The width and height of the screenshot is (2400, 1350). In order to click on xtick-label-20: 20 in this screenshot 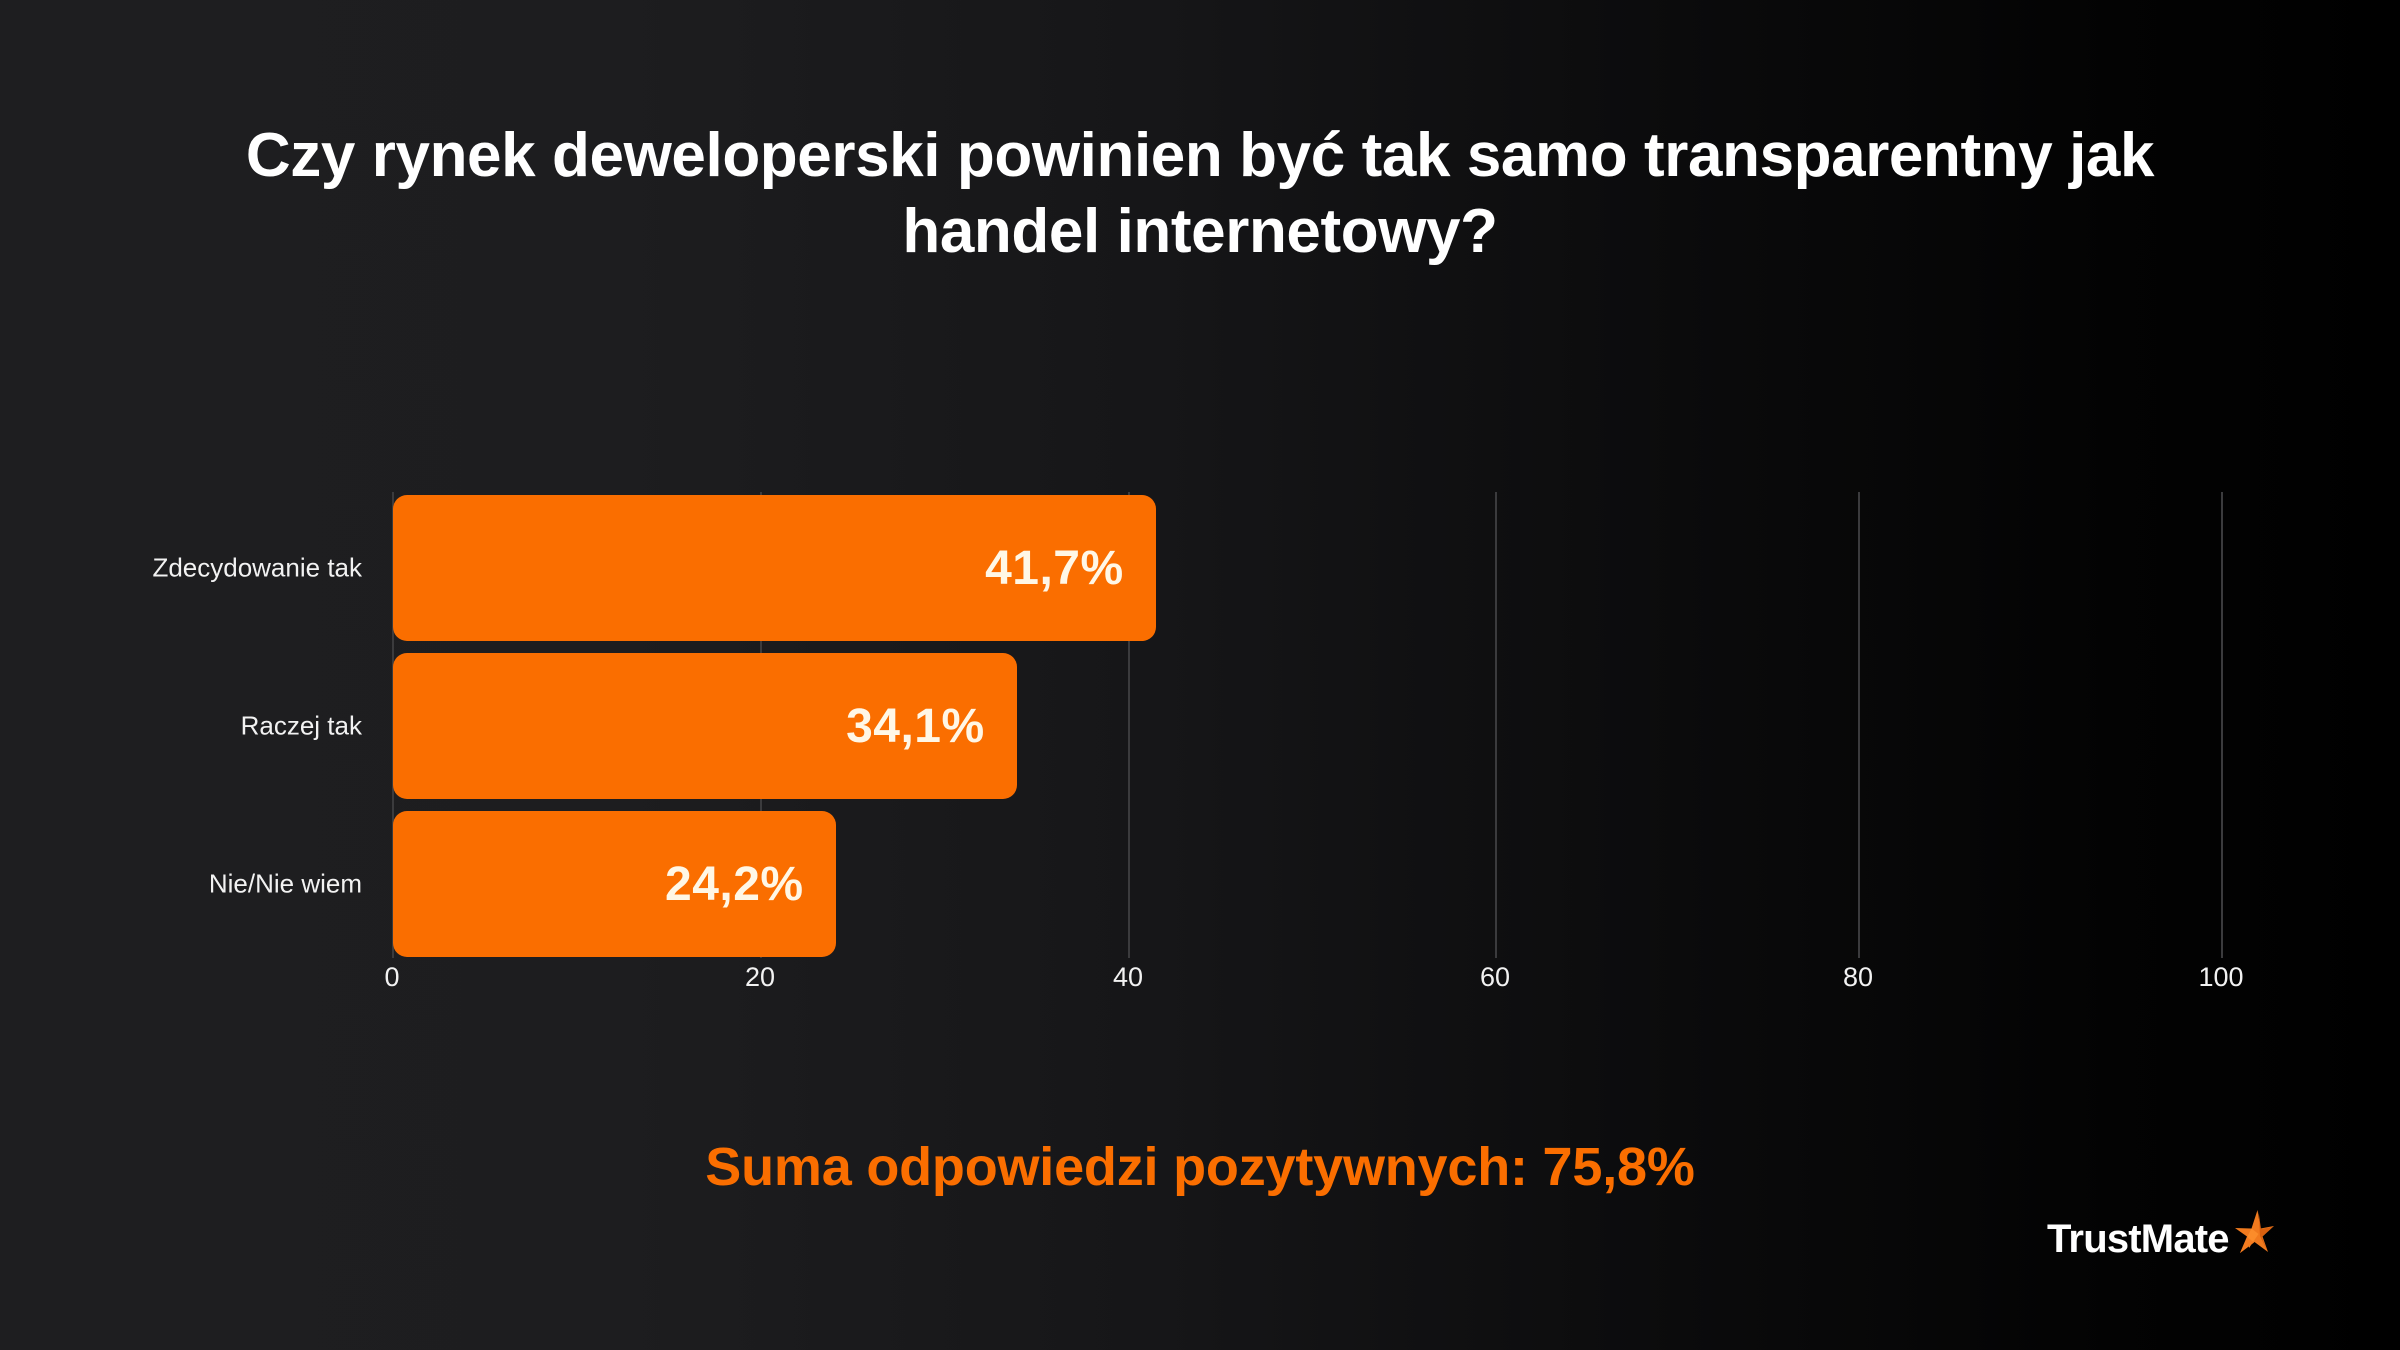, I will do `click(760, 977)`.